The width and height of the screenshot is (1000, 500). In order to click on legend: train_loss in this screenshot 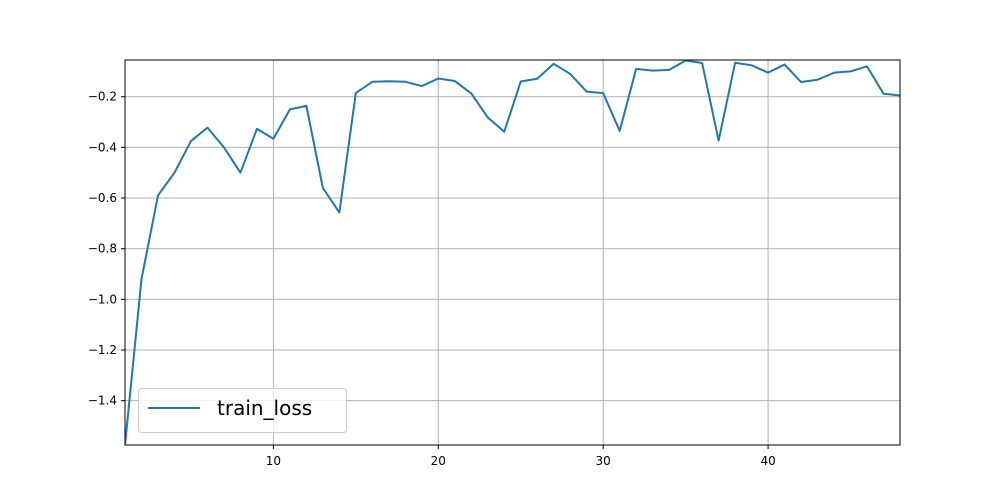, I will do `click(242, 410)`.